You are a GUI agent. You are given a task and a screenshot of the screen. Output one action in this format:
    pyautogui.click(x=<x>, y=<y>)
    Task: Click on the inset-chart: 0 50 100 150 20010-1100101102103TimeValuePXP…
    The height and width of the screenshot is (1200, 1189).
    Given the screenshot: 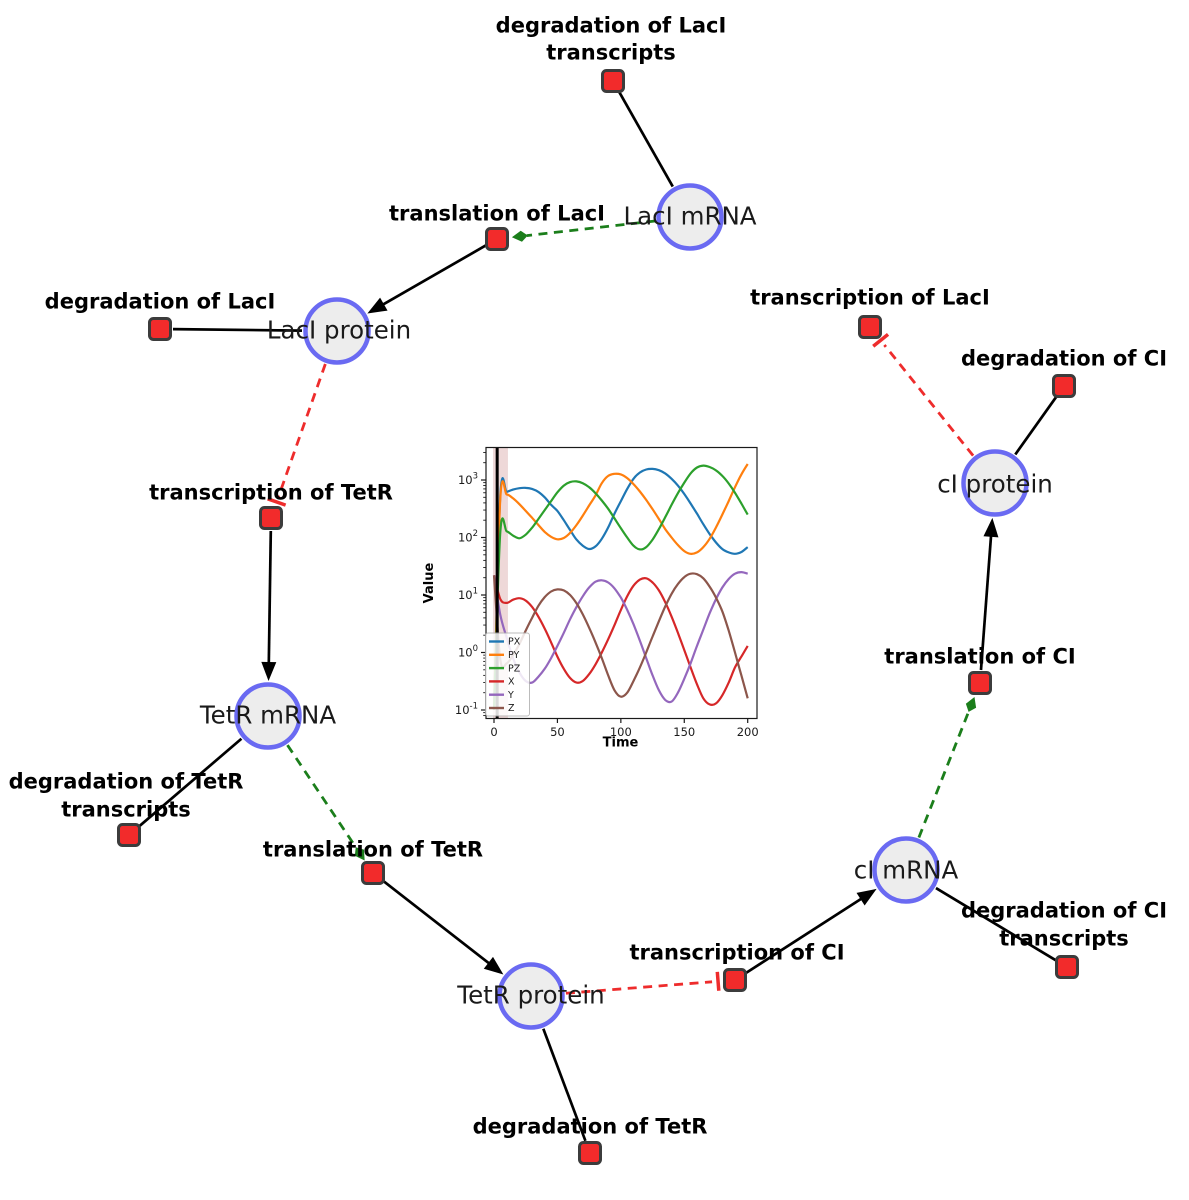 What is the action you would take?
    pyautogui.click(x=590, y=598)
    